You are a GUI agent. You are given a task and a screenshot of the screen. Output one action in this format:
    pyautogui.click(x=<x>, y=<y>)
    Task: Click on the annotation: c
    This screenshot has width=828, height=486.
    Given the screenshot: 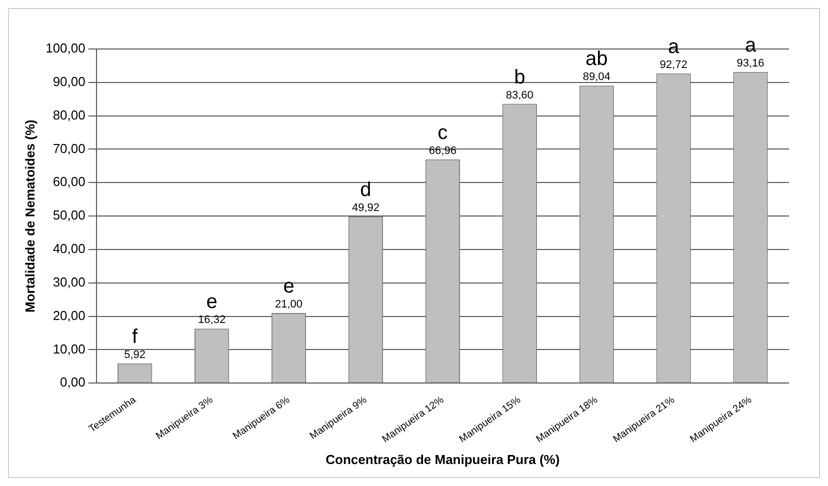 What is the action you would take?
    pyautogui.click(x=443, y=133)
    